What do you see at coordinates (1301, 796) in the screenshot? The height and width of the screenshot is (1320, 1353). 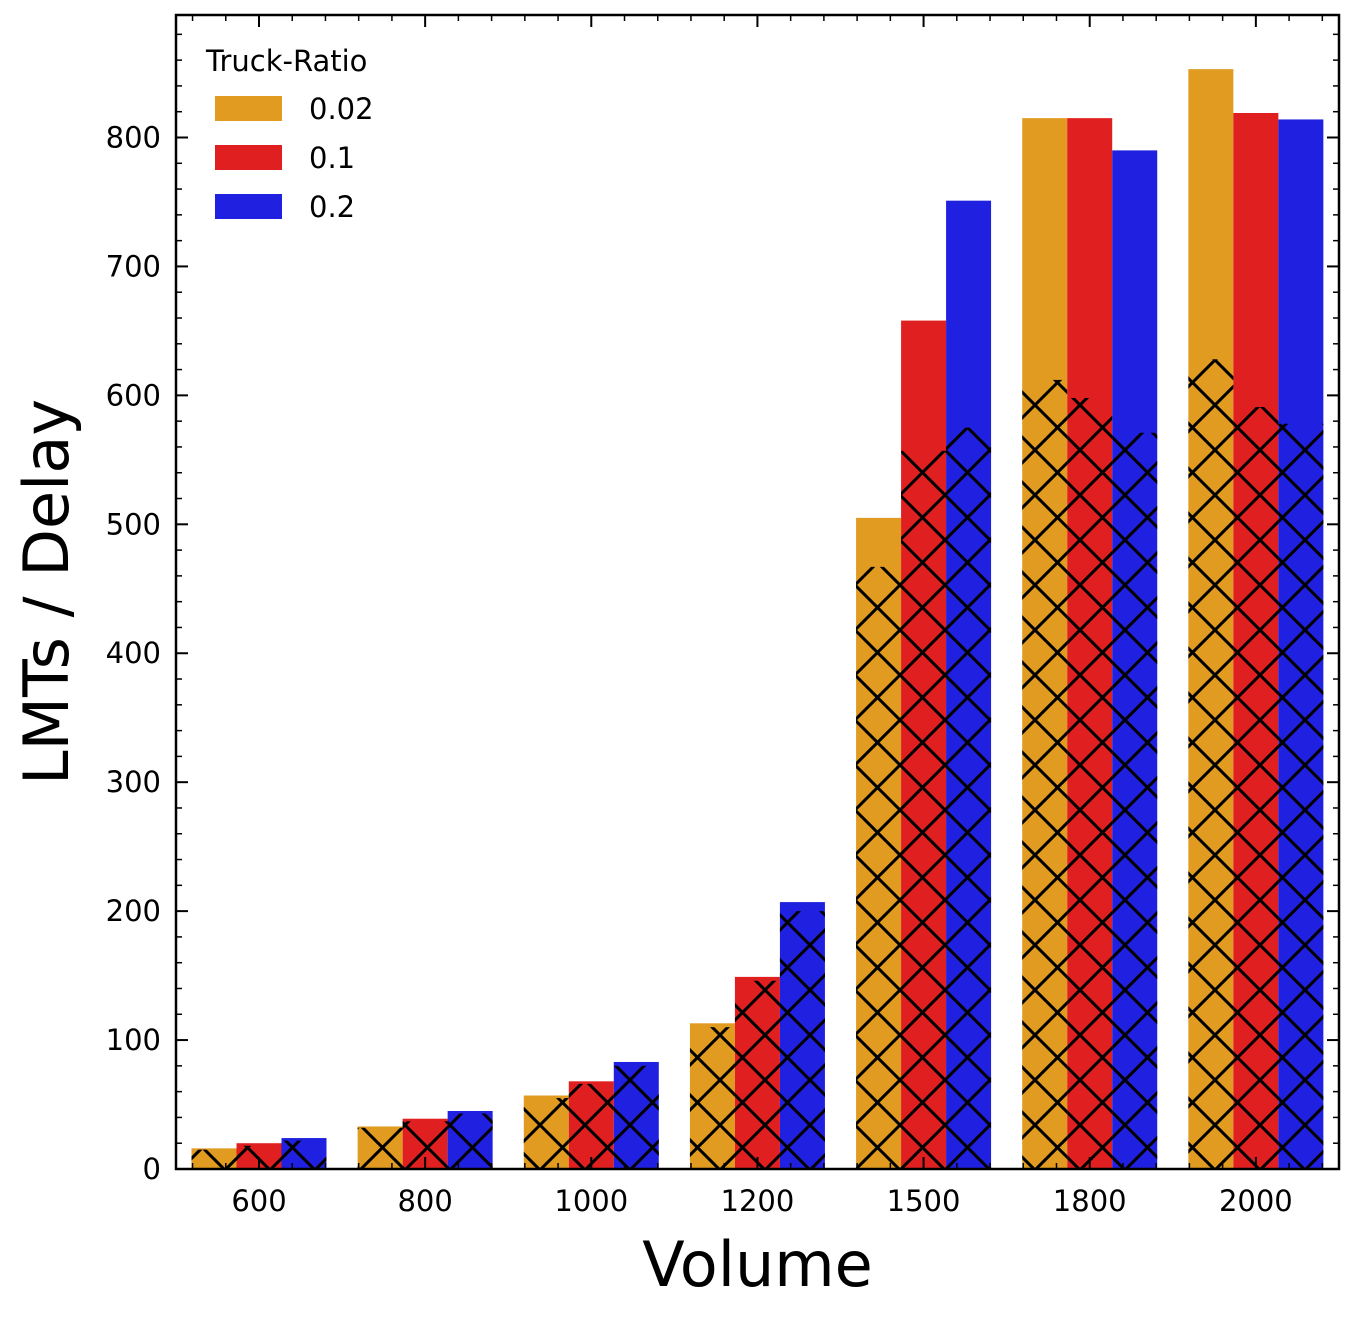 I see `bar-hatch-0.2-2000` at bounding box center [1301, 796].